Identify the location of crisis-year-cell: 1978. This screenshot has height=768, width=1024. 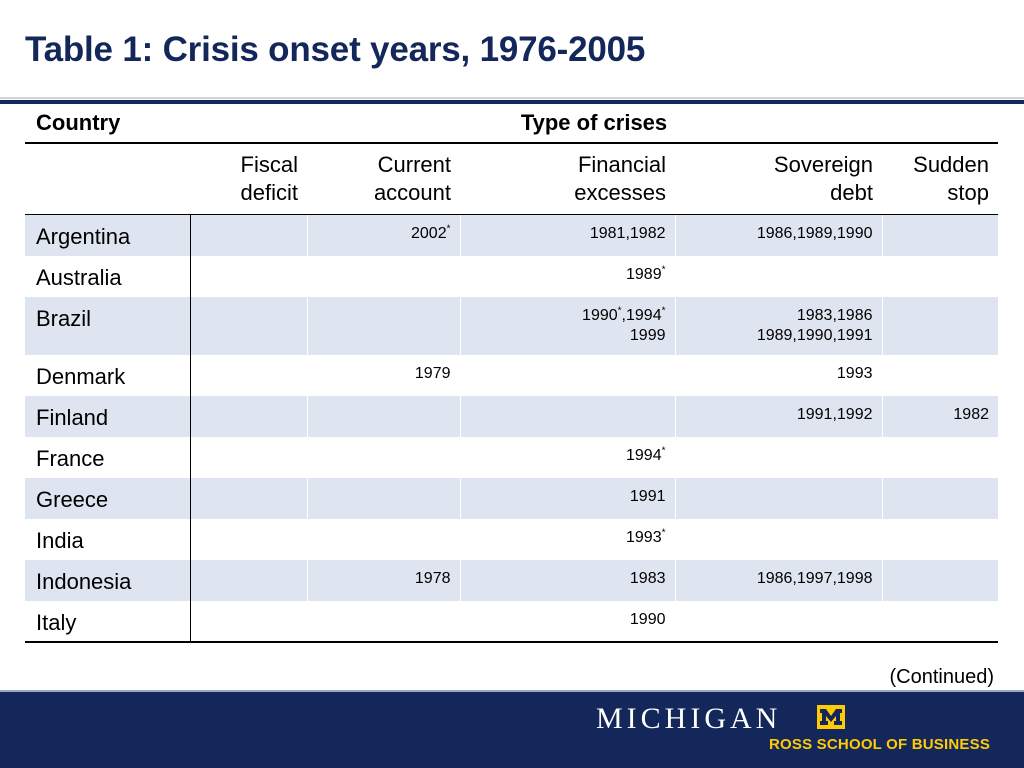
(383, 580).